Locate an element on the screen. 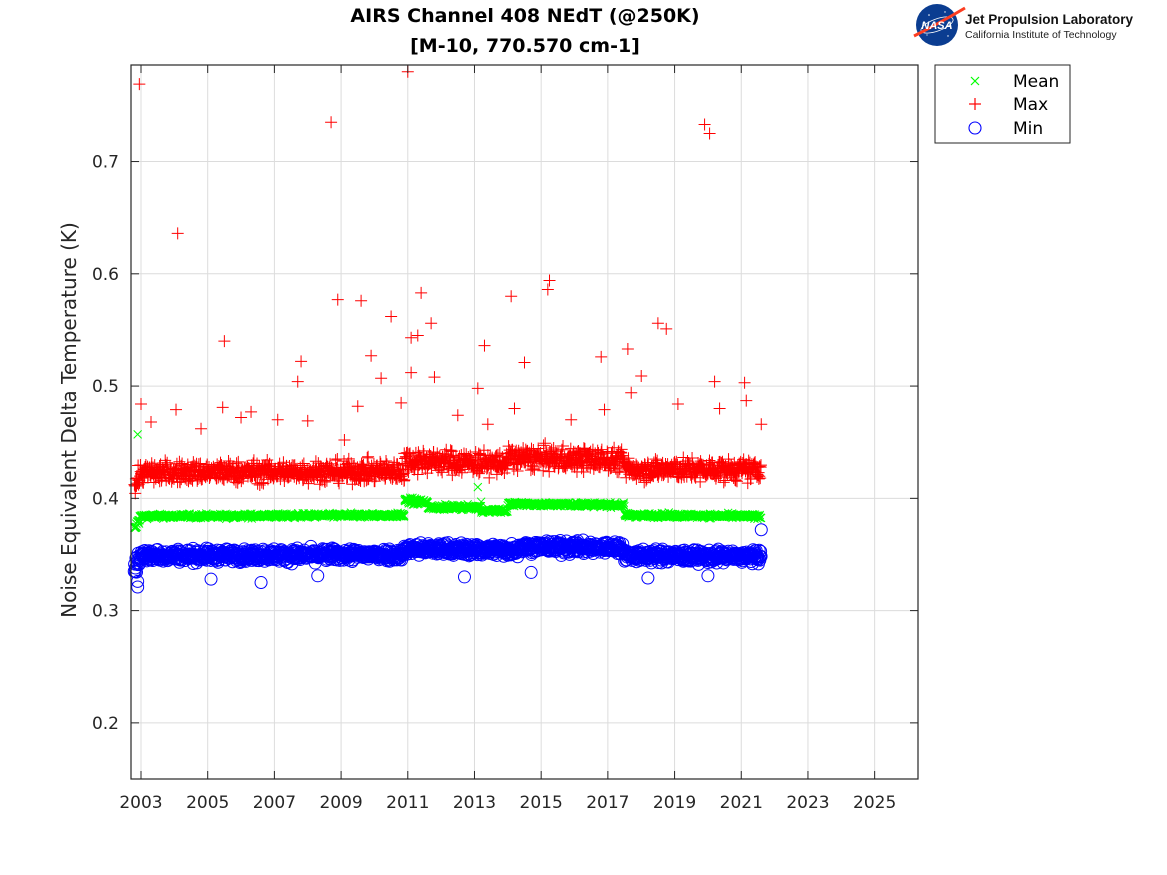 This screenshot has height=875, width=1167. nasa-meatball-icon: NASA is located at coordinates (939, 25).